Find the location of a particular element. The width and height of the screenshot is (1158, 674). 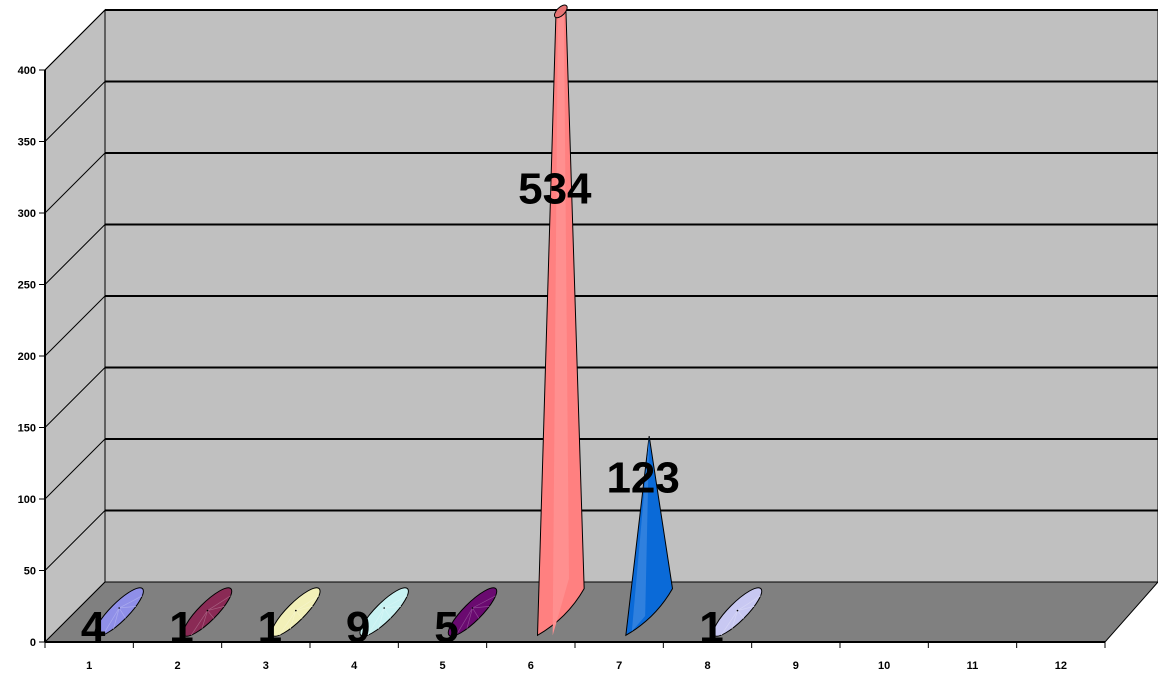

x-tick-label: 9 is located at coordinates (796, 666).